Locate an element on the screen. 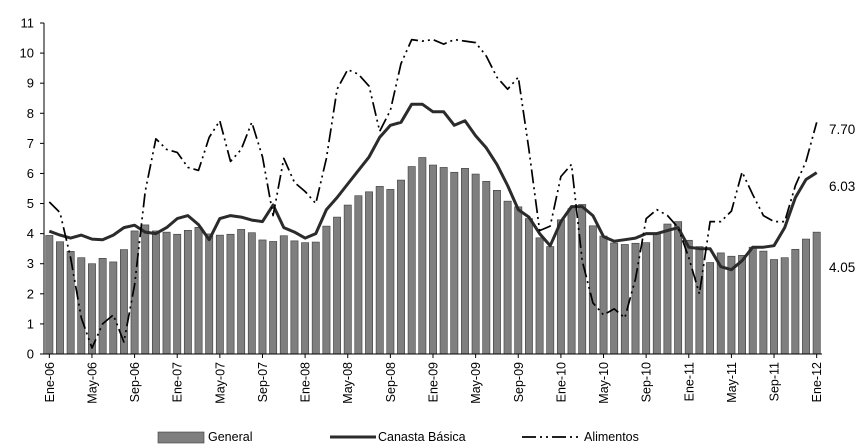 The width and height of the screenshot is (857, 446). x-tick-label: Ene-10 is located at coordinates (561, 382).